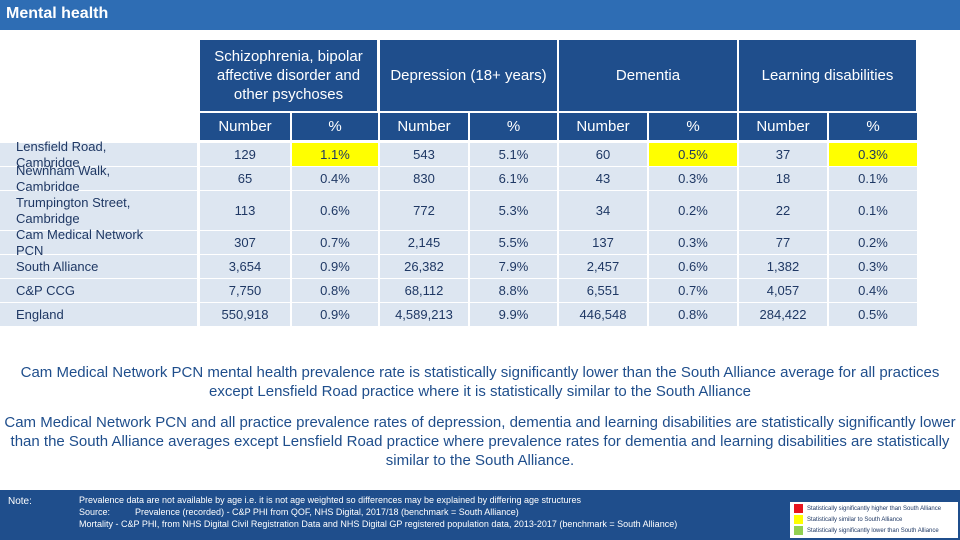  Describe the element at coordinates (245, 242) in the screenshot. I see `table-cell: 307` at that location.